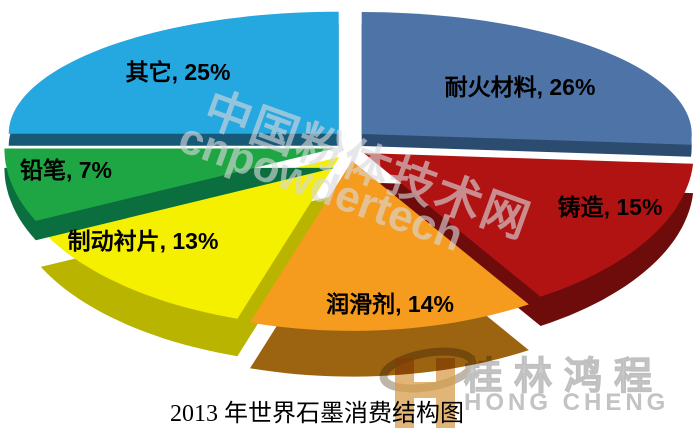  Describe the element at coordinates (143, 241) in the screenshot. I see `slice-label: 制动衬片, 13%` at that location.